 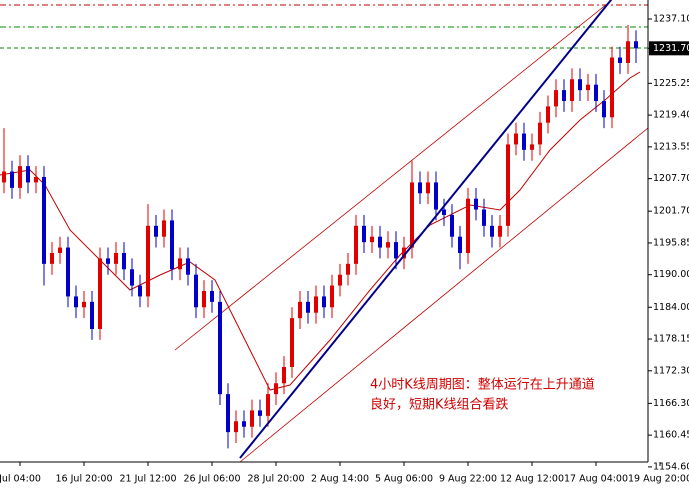 What do you see at coordinates (671, 307) in the screenshot?
I see `y-tick-label: 1184.00` at bounding box center [671, 307].